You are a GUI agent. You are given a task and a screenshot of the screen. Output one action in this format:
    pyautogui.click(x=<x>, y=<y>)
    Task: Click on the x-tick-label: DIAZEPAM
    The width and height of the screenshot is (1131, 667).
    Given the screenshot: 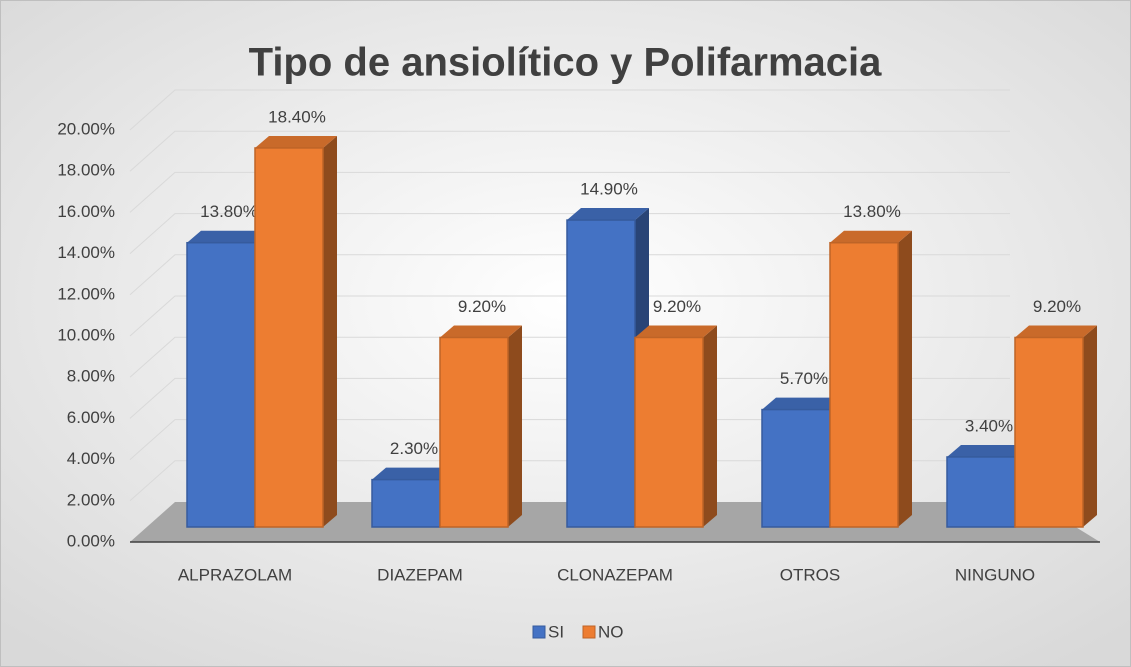 What is the action you would take?
    pyautogui.click(x=420, y=574)
    